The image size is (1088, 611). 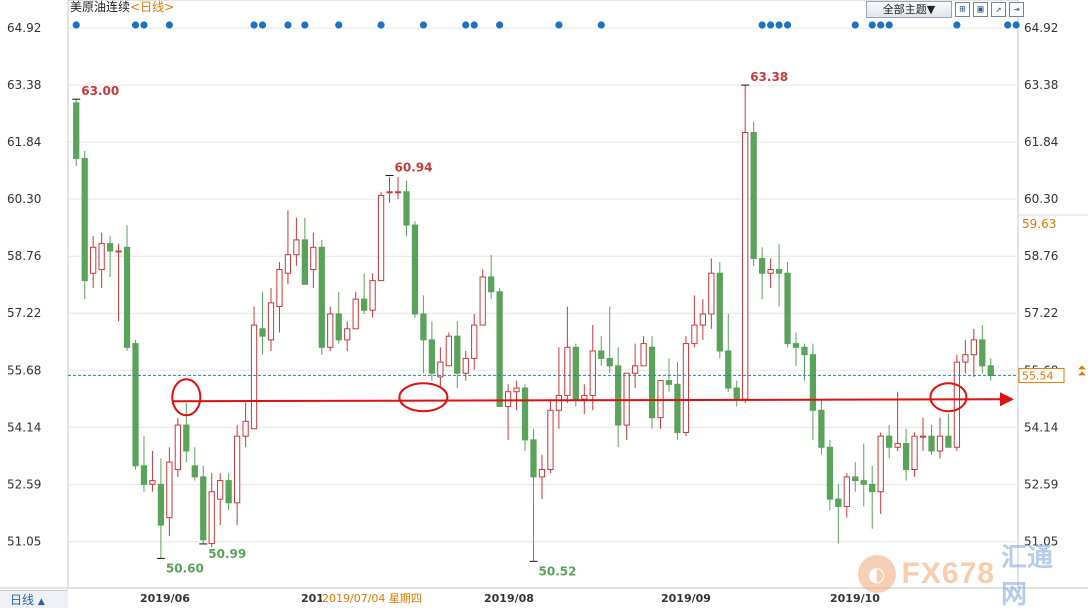 I want to click on y-tick-label-left: 58.76, so click(x=24, y=256).